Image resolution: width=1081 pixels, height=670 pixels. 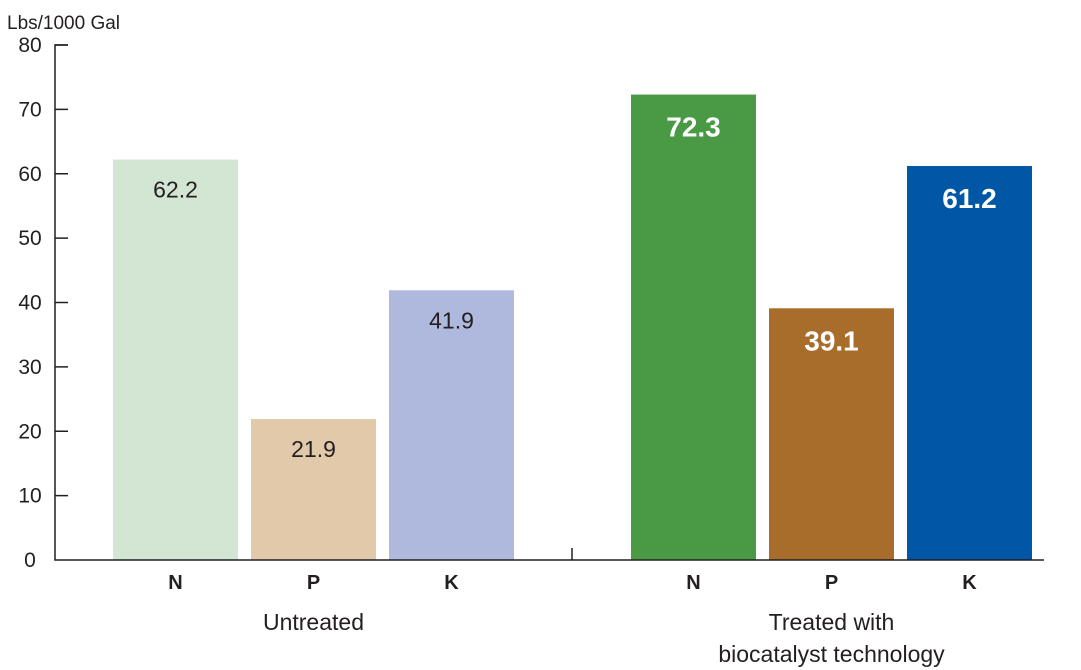 I want to click on bar-value-label: 39.1, so click(x=831, y=340).